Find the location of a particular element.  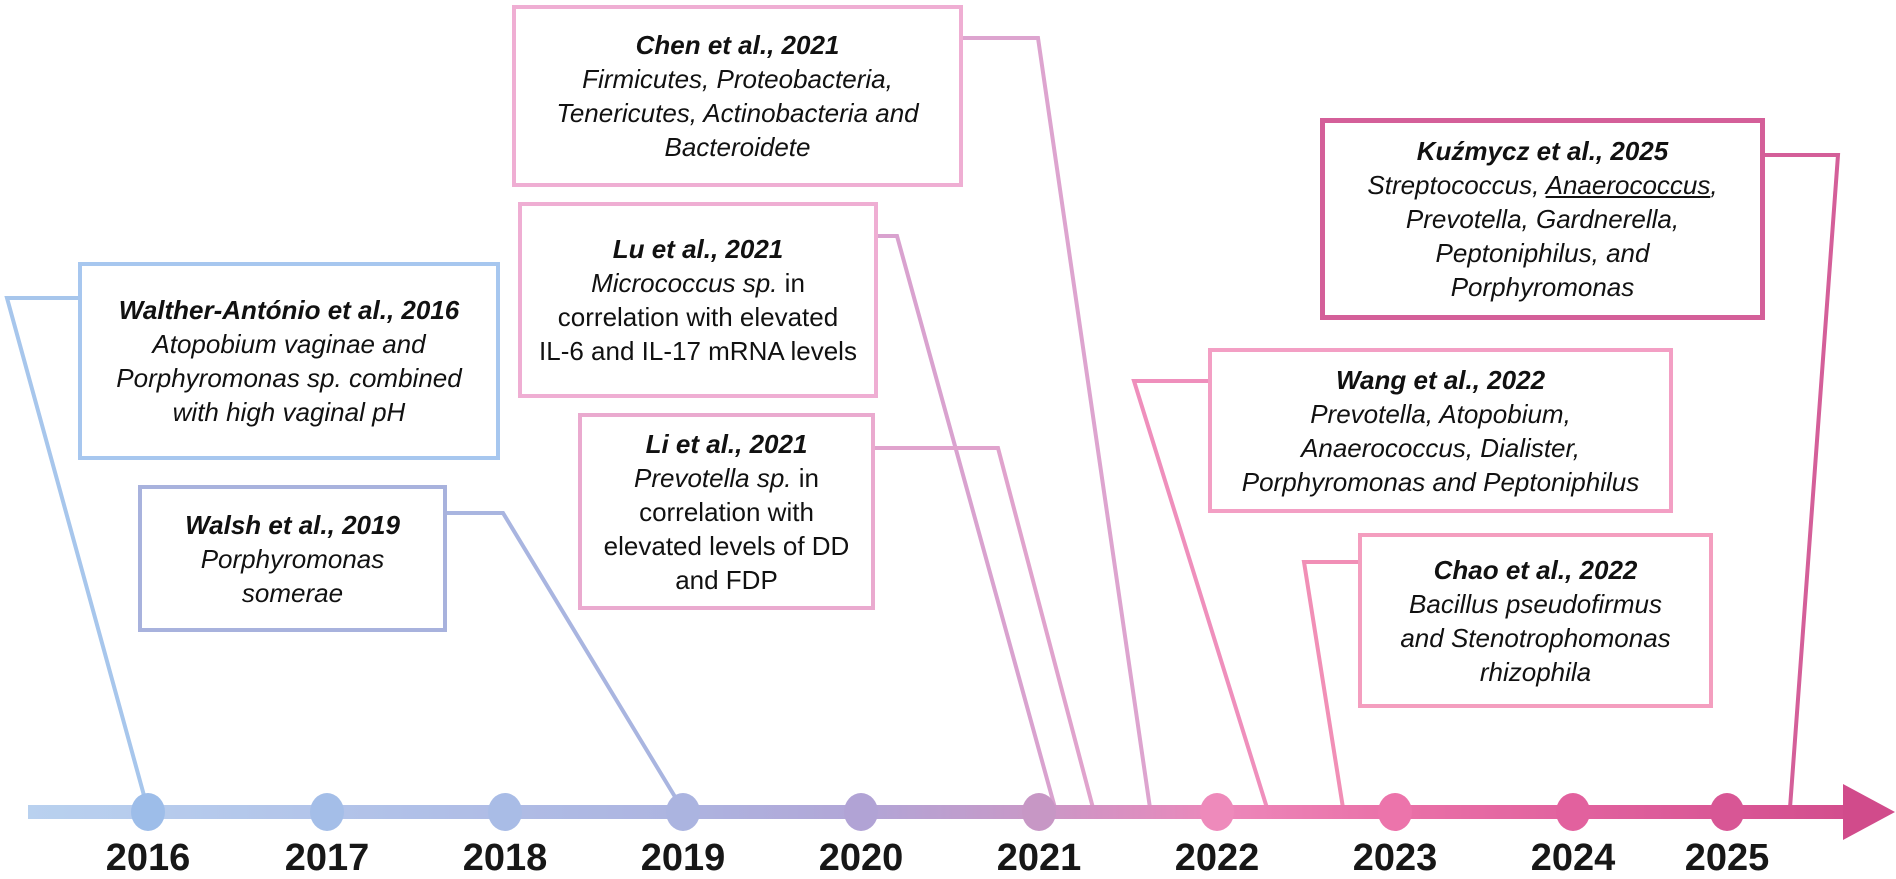

citation-title: Lu et al., 2021 is located at coordinates (698, 249).